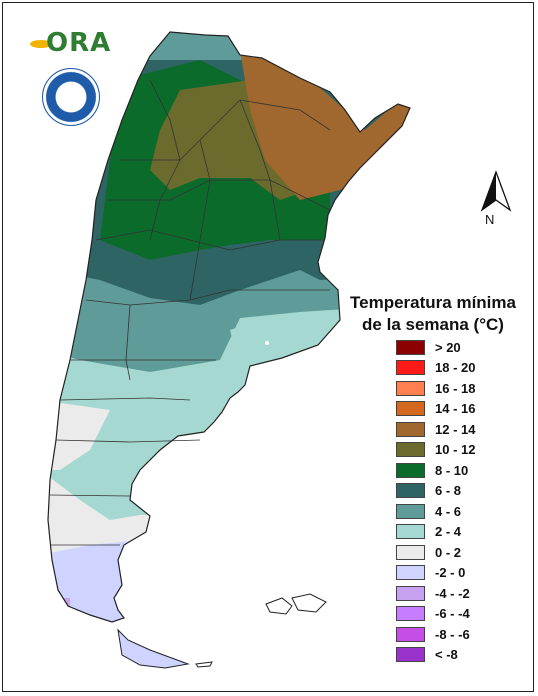 This screenshot has width=538, height=696. I want to click on legend-item: 14 - 16, so click(435, 409).